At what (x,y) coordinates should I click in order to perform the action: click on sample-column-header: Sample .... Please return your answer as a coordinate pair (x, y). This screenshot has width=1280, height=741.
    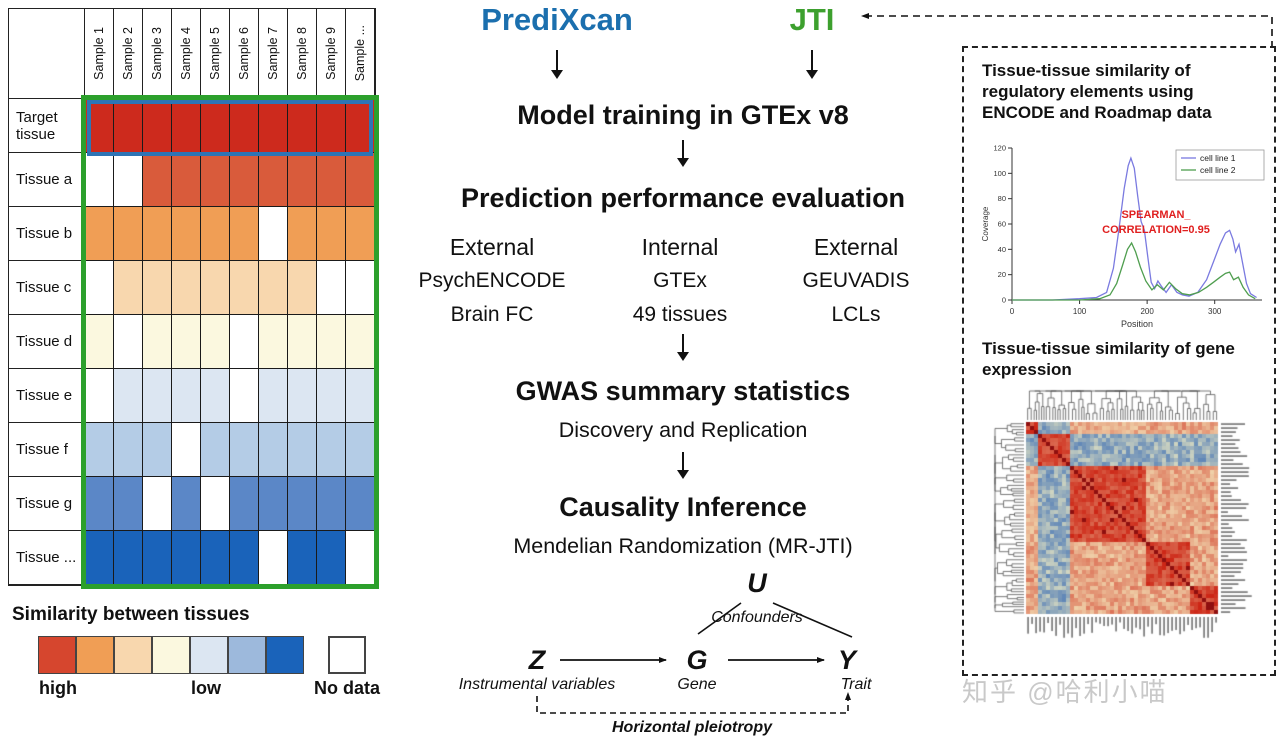
    Looking at the image, I should click on (360, 54).